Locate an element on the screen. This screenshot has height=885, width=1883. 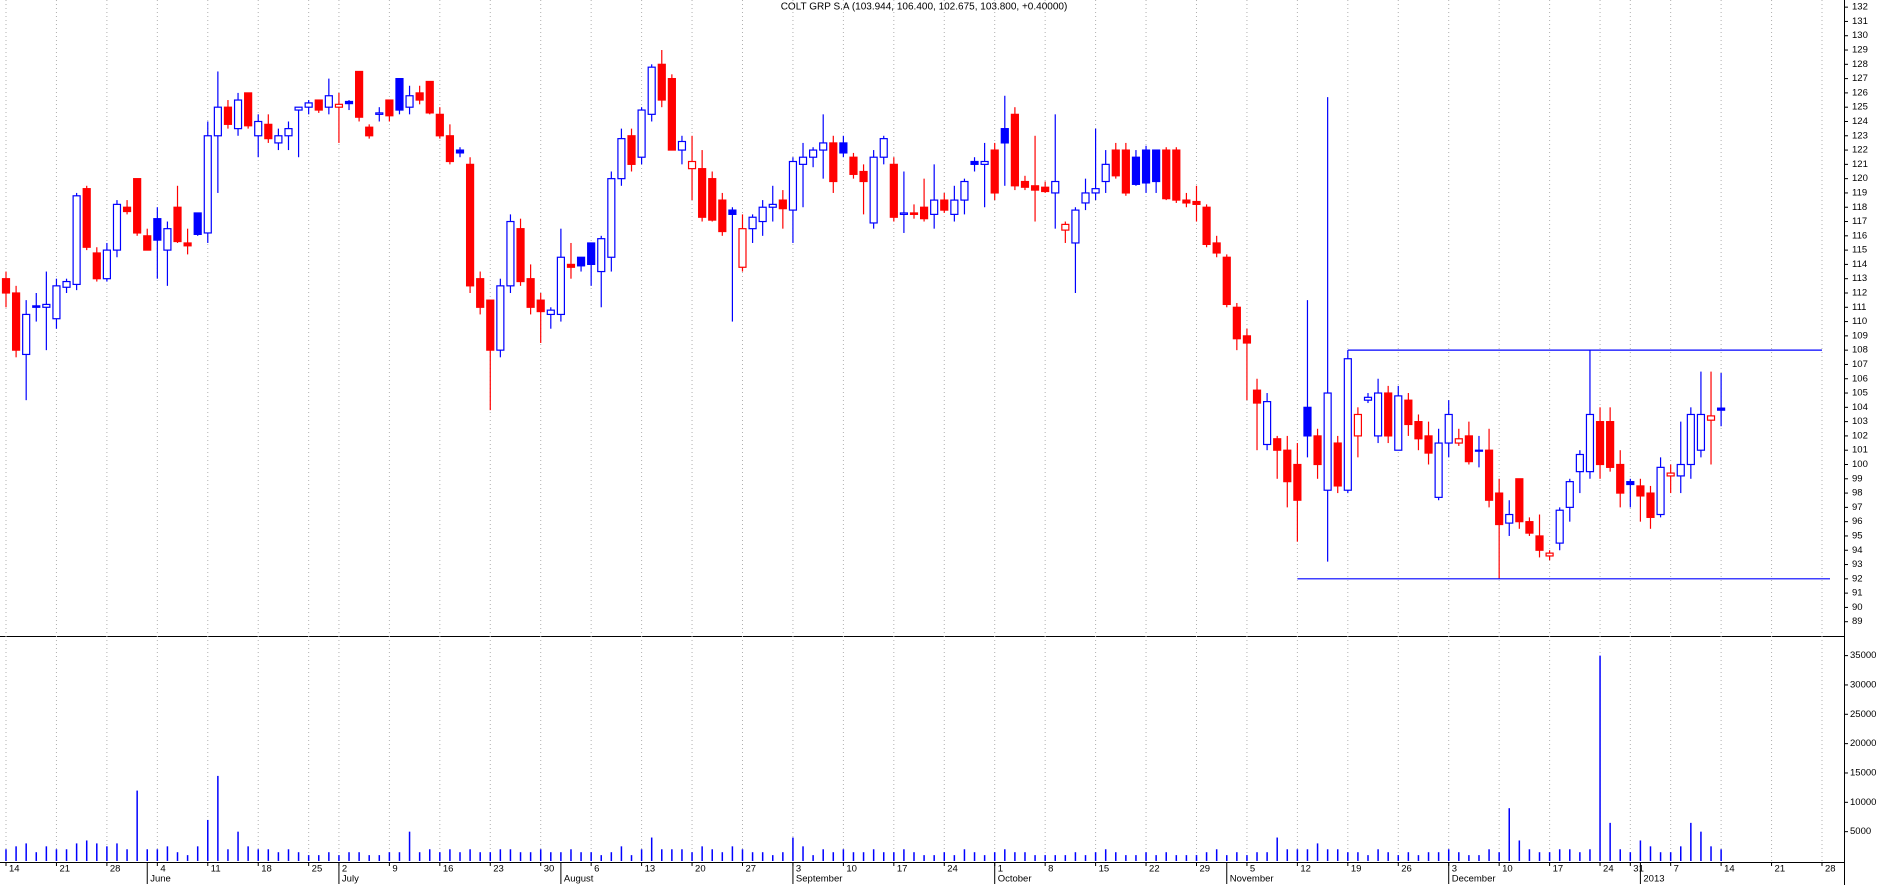
x-tick-label: 20 is located at coordinates (700, 869).